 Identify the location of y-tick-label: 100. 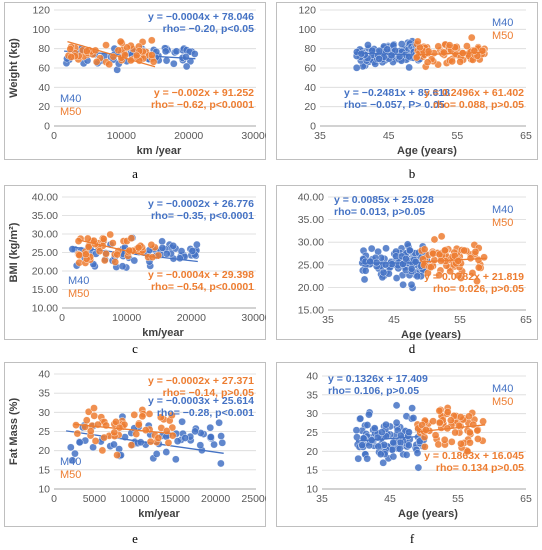
(41, 30).